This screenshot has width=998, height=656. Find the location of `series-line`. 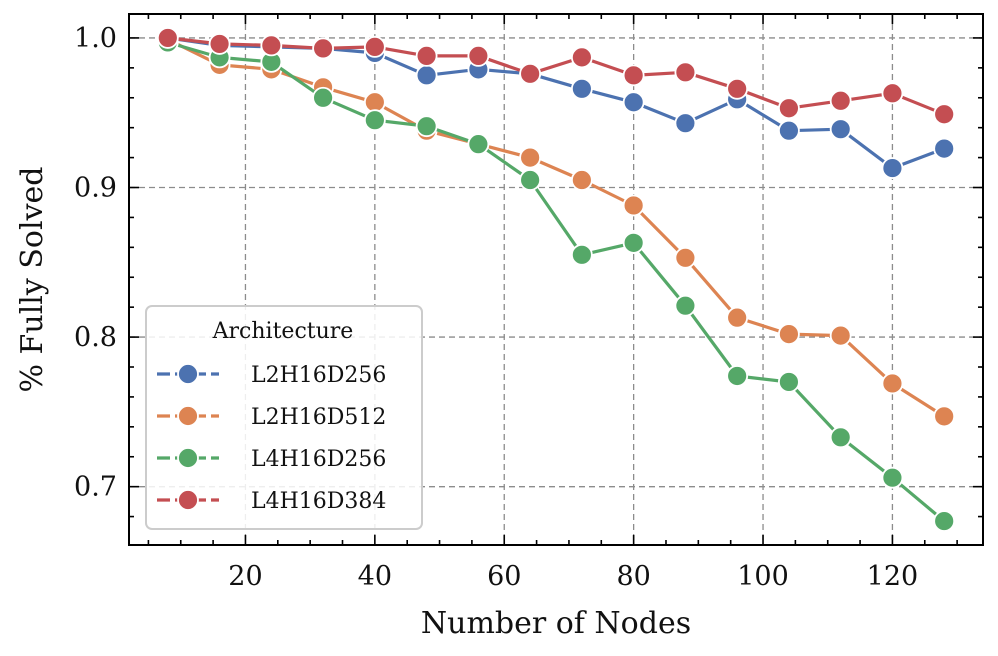

series-line is located at coordinates (556, 76).